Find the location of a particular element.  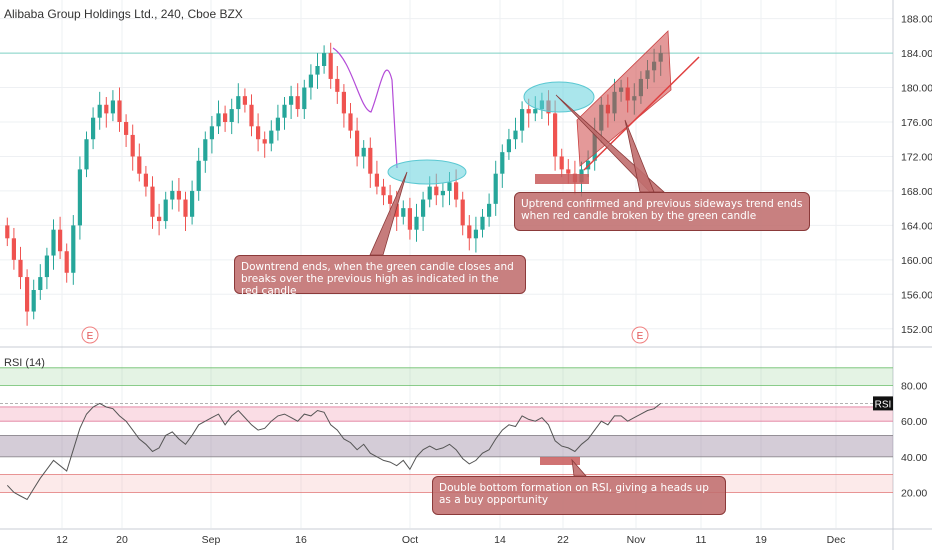

price-tick-label: 180.00 is located at coordinates (916, 89).